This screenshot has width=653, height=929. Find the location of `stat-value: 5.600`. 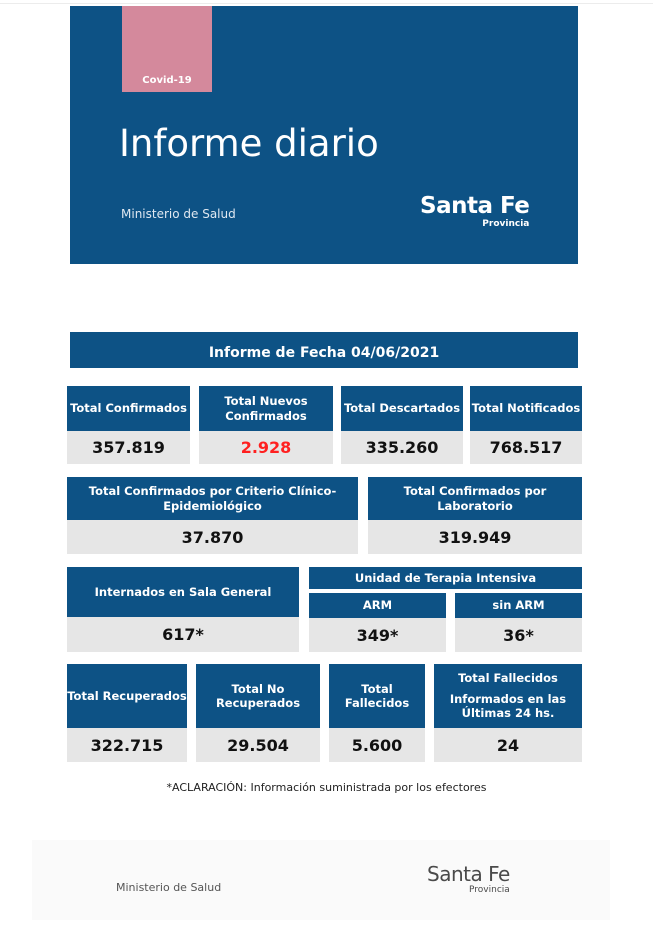

stat-value: 5.600 is located at coordinates (377, 745).